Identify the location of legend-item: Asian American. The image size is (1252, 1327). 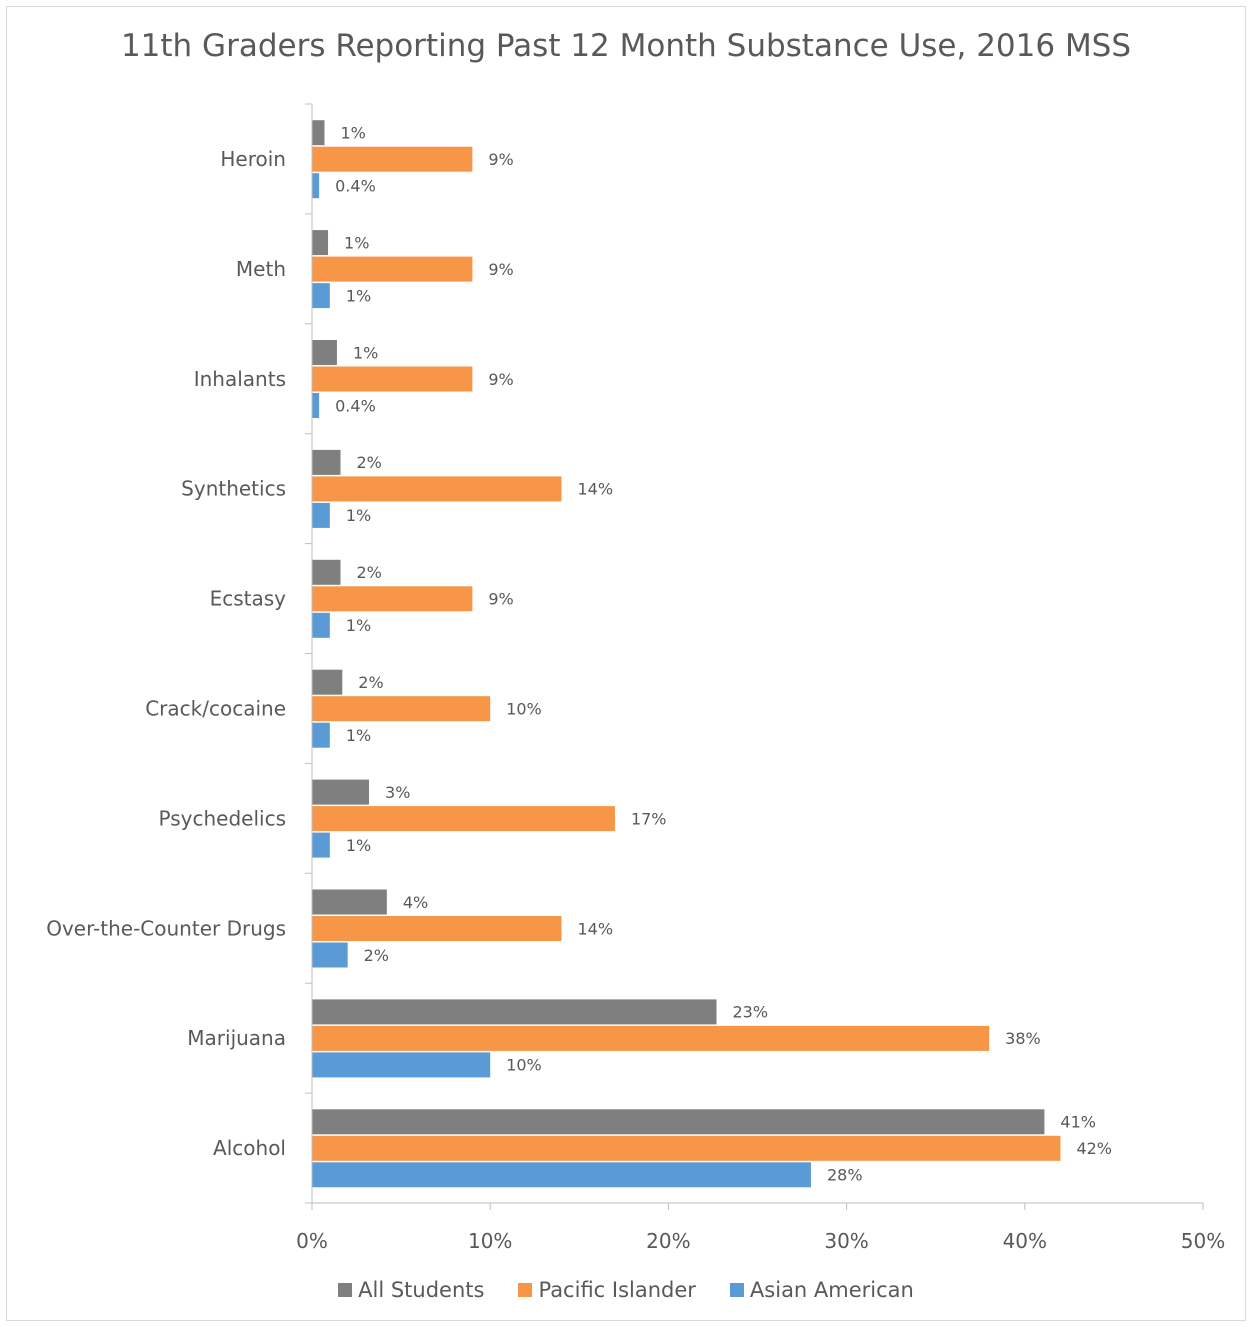
(821, 1290).